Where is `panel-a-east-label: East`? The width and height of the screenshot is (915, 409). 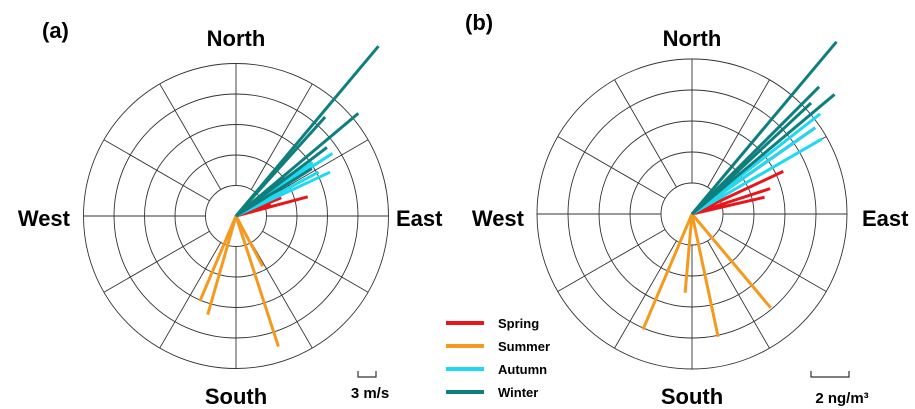
panel-a-east-label: East is located at coordinates (419, 218).